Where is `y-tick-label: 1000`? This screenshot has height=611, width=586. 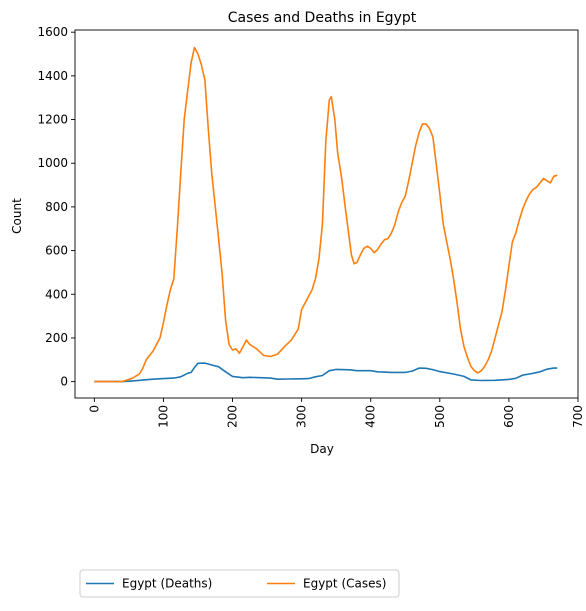 y-tick-label: 1000 is located at coordinates (52, 163).